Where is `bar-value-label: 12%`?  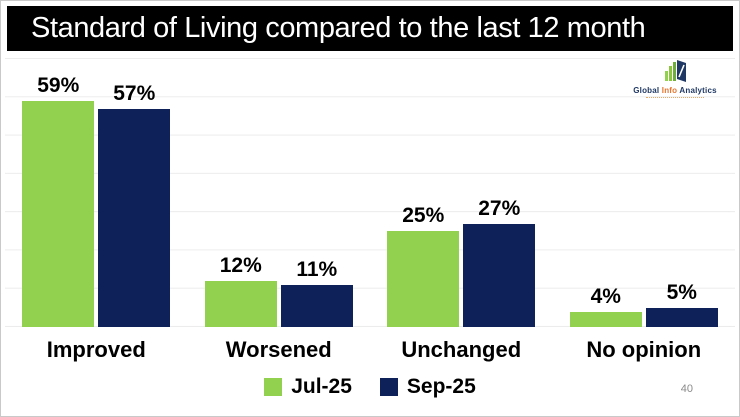 bar-value-label: 12% is located at coordinates (240, 266).